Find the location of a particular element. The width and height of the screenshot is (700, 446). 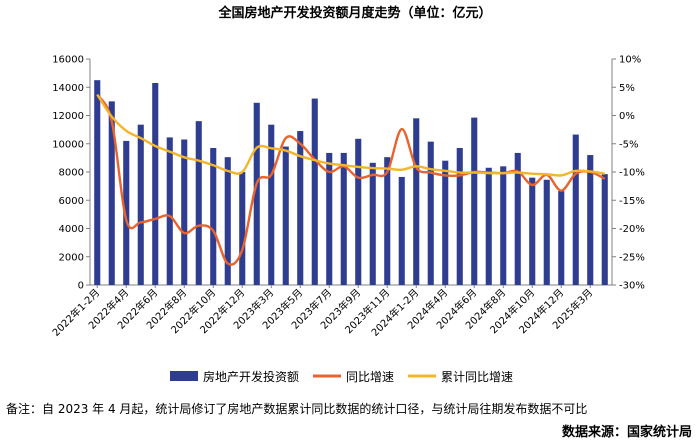

right-tick-label: 0% is located at coordinates (627, 116).